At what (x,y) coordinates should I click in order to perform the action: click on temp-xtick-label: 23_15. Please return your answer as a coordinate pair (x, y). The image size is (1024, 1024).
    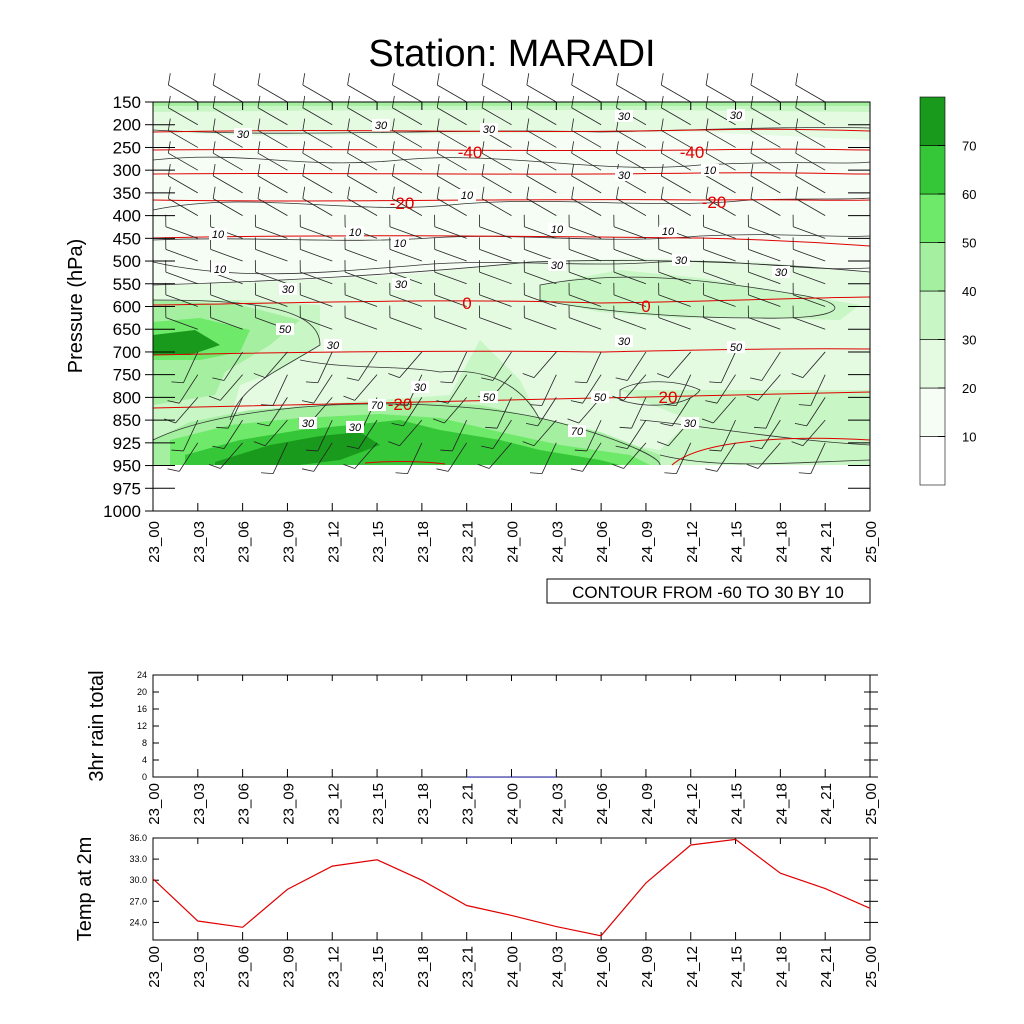
    Looking at the image, I should click on (378, 967).